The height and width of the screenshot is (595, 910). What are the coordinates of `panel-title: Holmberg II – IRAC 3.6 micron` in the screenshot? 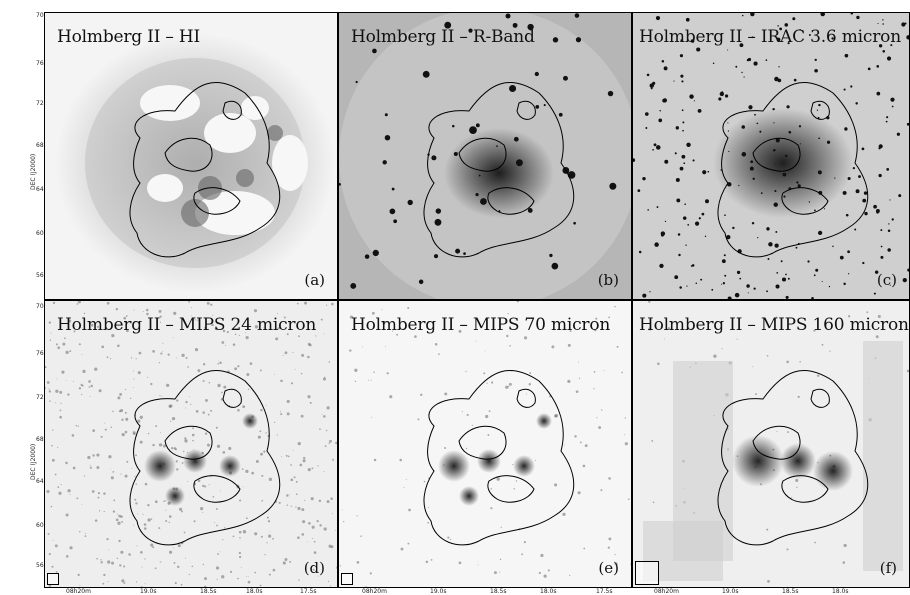 It's located at (770, 37).